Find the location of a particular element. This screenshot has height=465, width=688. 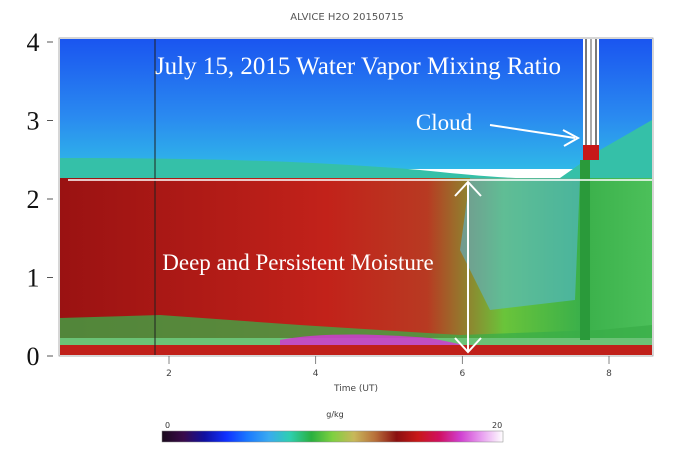

x-axis: 2 4 6 8 is located at coordinates (389, 367).